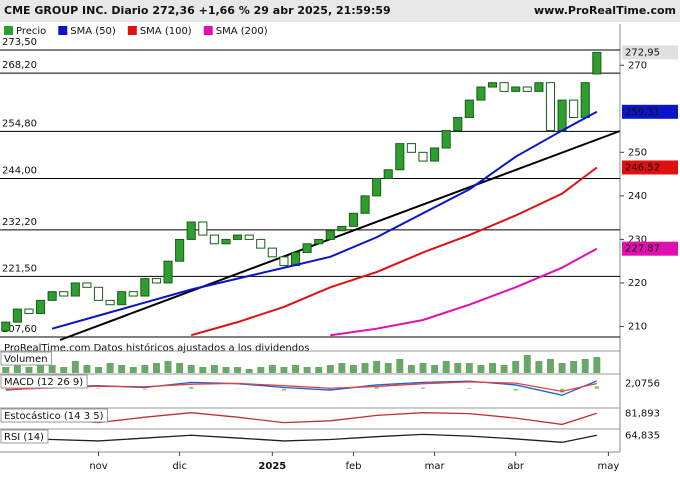 The width and height of the screenshot is (680, 480). What do you see at coordinates (179, 466) in the screenshot?
I see `x-tick-label: dic` at bounding box center [179, 466].